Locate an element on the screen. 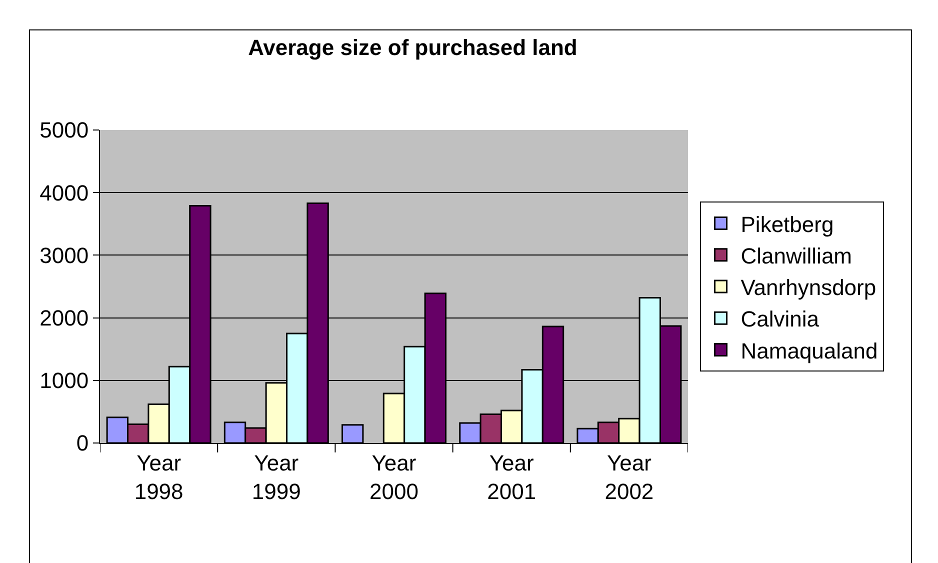 This screenshot has height=563, width=938. x-tick-label: Year 1998 is located at coordinates (159, 477).